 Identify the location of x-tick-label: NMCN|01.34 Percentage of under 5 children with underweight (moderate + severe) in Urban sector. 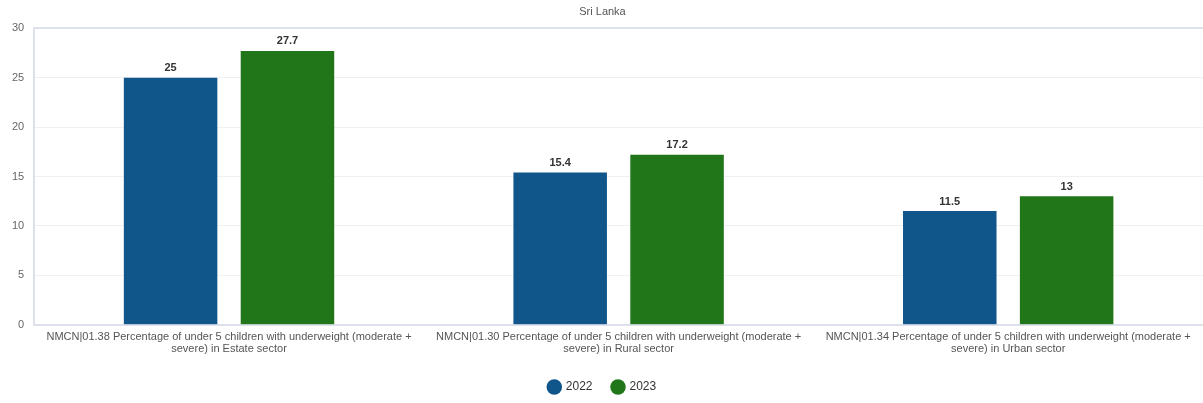
(1008, 341).